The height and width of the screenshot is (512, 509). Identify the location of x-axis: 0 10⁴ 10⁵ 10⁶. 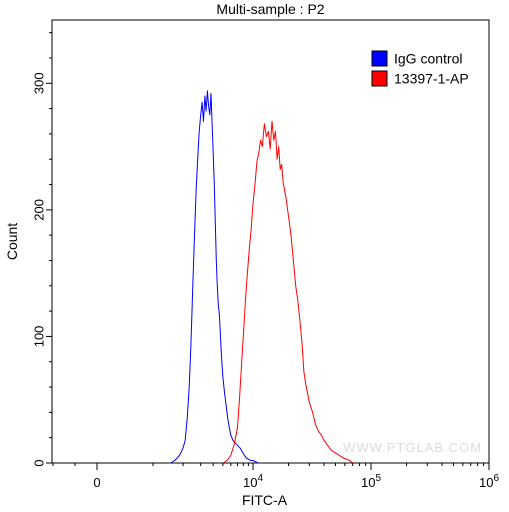
(275, 476).